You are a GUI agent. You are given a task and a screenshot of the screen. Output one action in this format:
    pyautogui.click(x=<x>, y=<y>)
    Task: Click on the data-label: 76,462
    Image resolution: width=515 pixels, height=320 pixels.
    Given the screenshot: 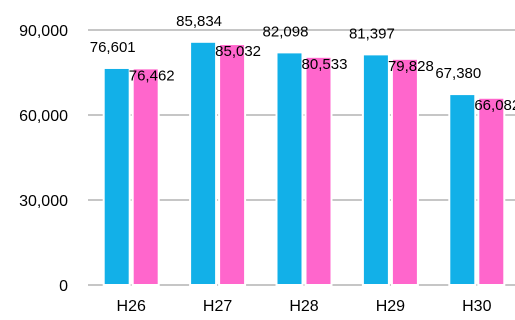 What is the action you would take?
    pyautogui.click(x=152, y=75)
    